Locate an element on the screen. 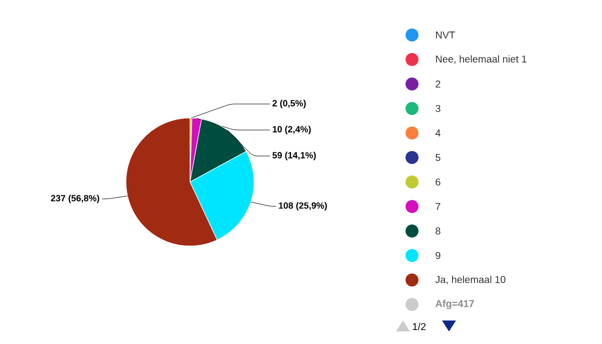 The width and height of the screenshot is (602, 344). legend-label: 8 is located at coordinates (438, 231).